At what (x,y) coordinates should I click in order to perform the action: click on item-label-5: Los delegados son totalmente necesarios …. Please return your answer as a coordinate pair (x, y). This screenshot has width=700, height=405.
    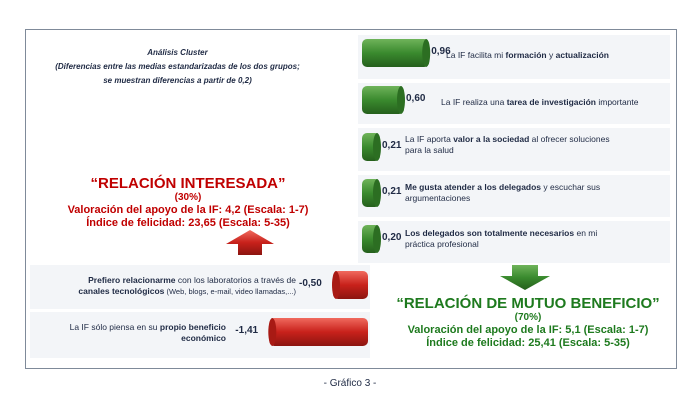
    Looking at the image, I should click on (501, 238).